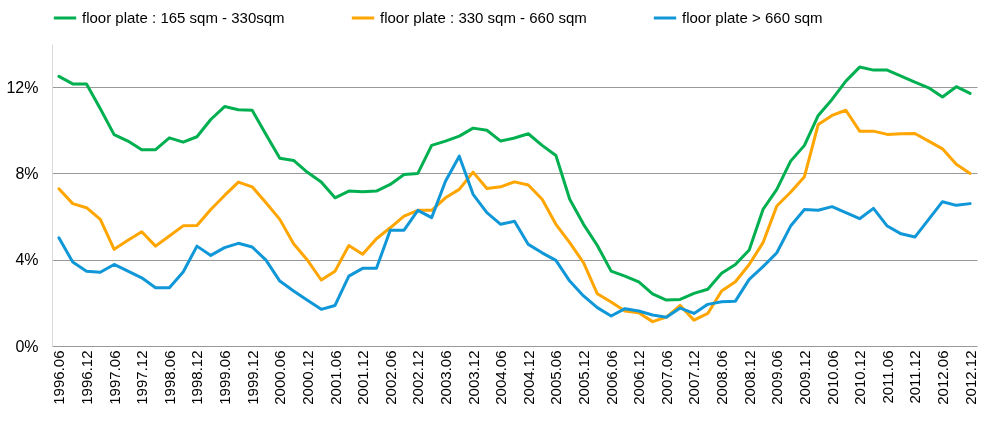  Describe the element at coordinates (639, 377) in the screenshot. I see `x-tick-label: 2006.12` at that location.